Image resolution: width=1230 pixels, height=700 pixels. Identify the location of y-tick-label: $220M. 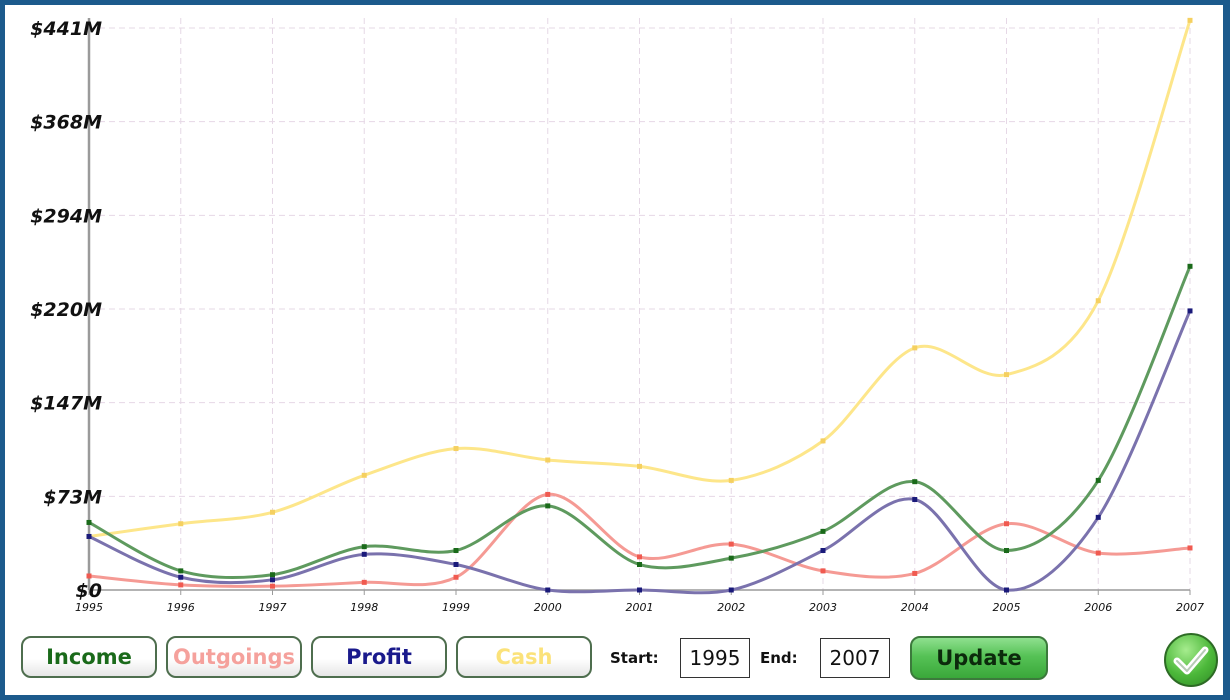
(66, 310).